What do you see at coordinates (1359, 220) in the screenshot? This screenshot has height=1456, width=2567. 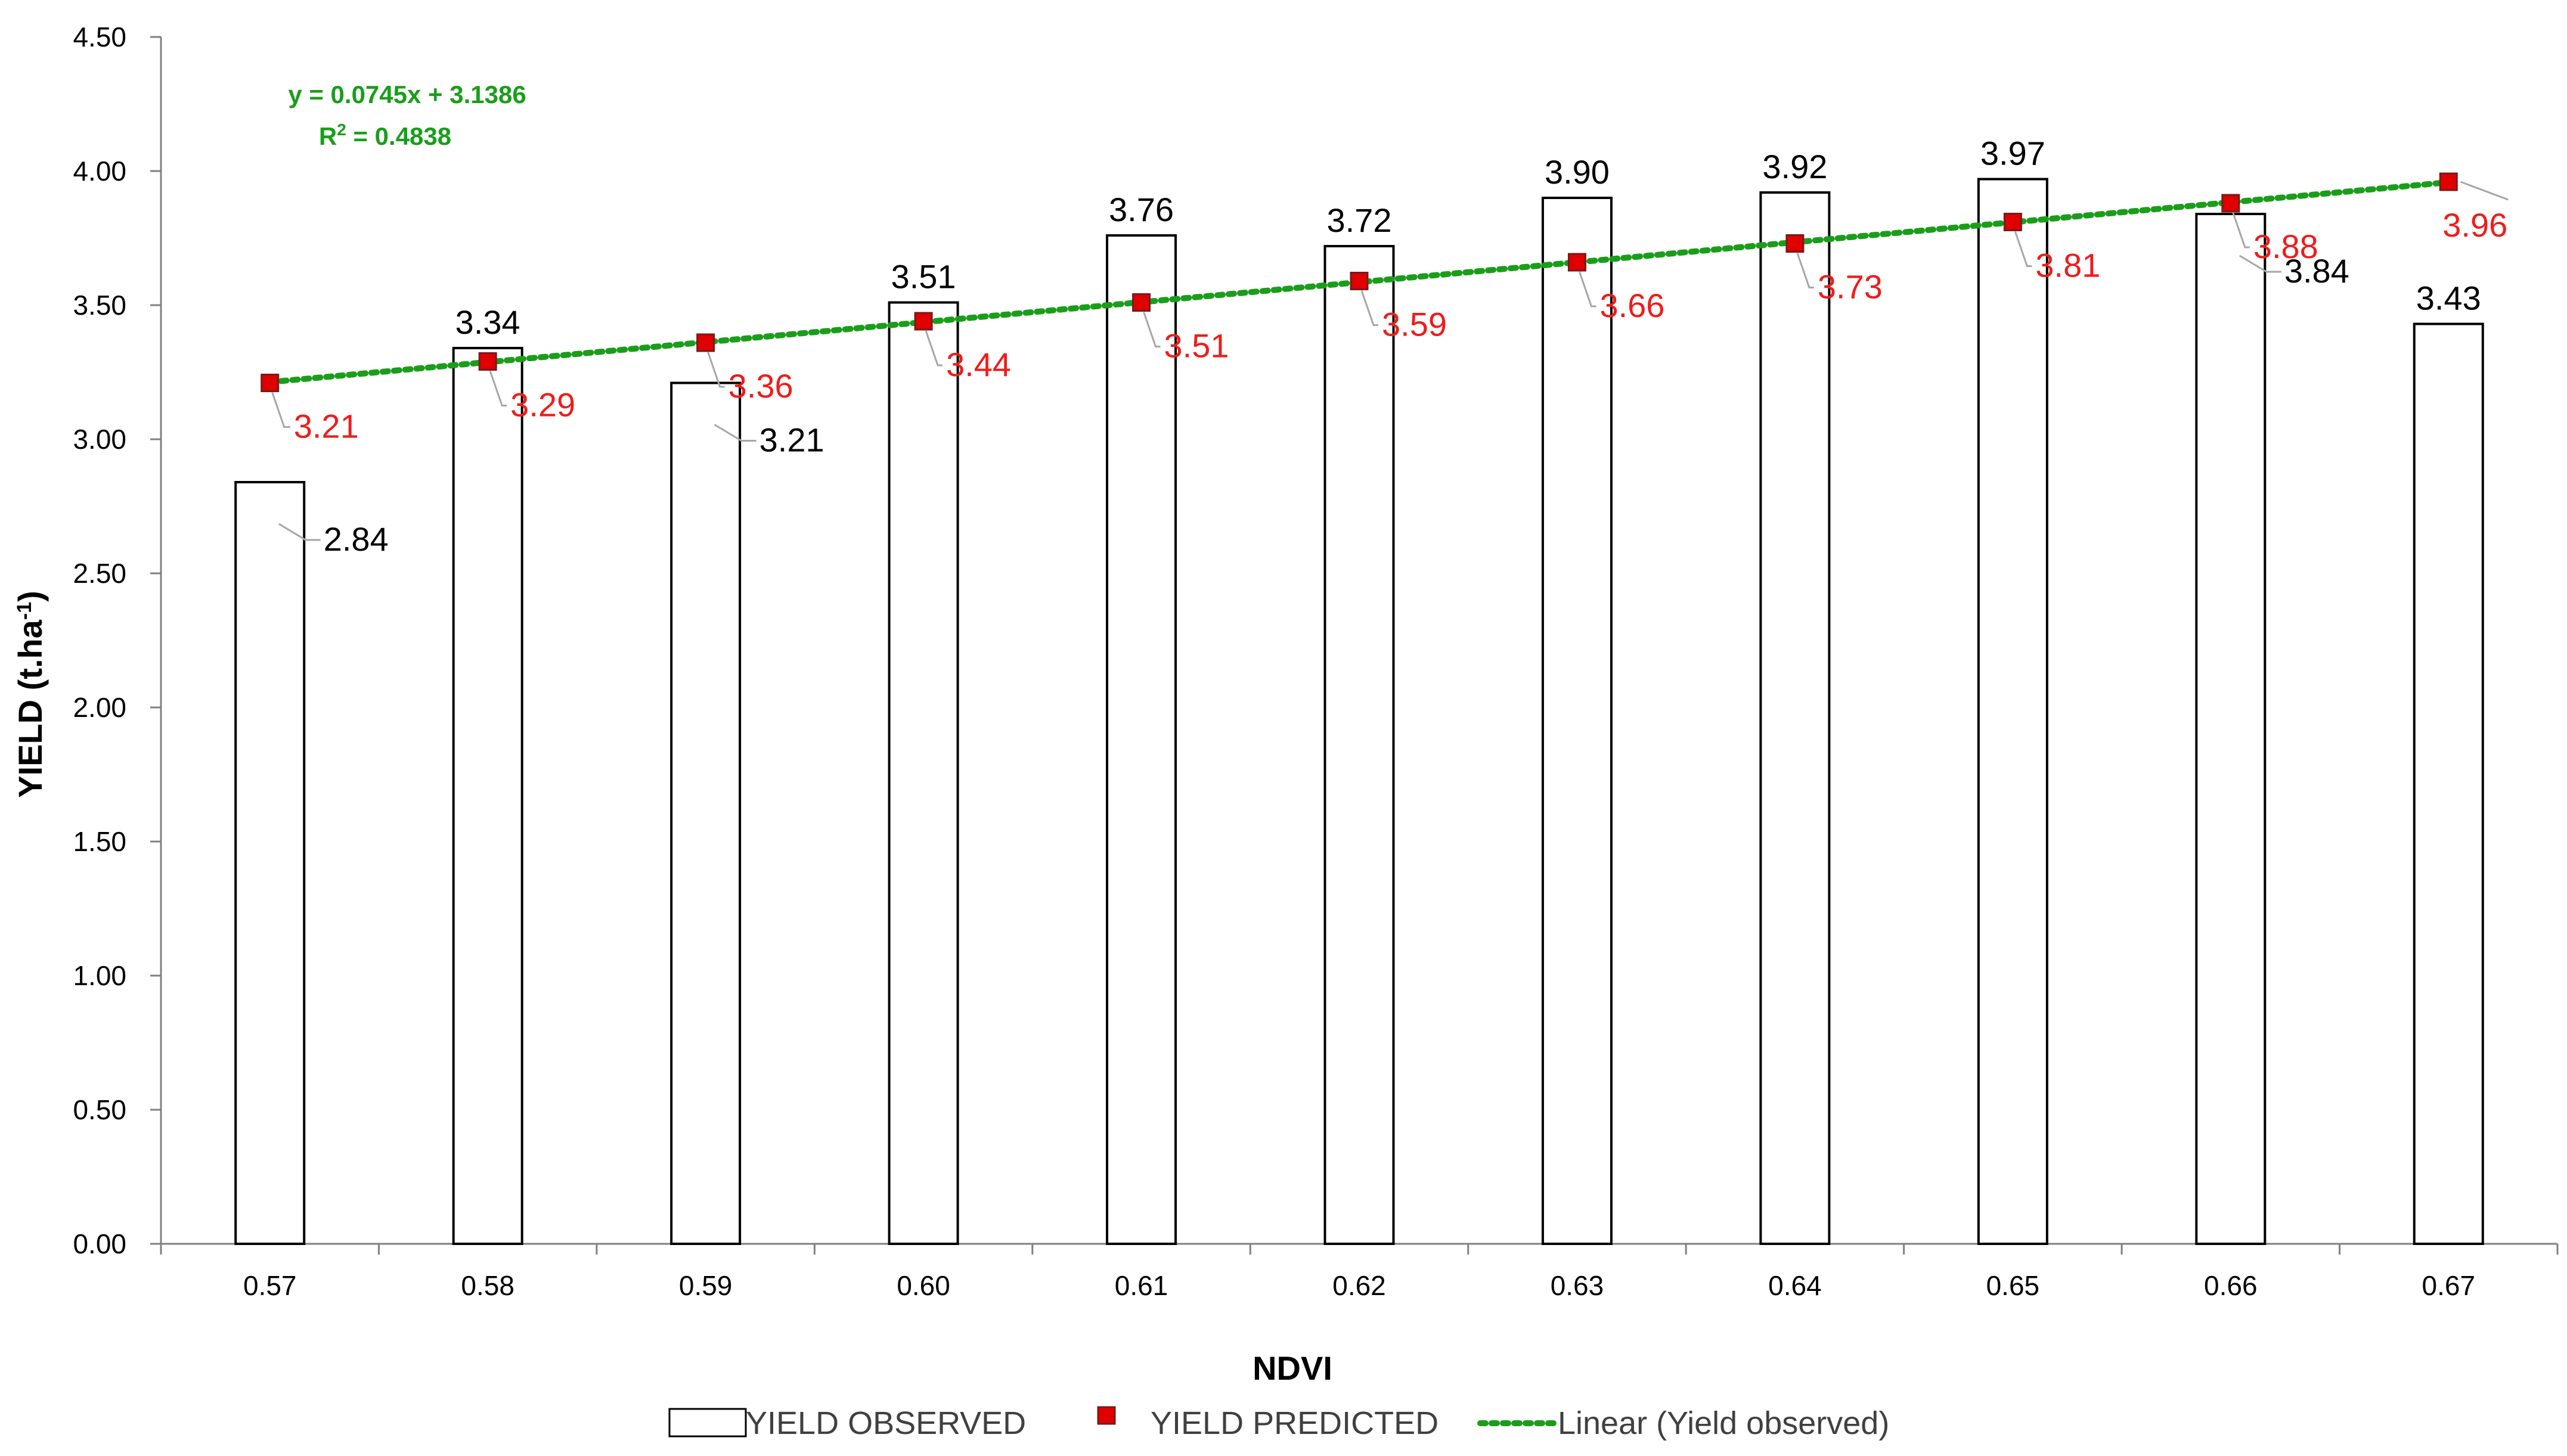 I see `observed-value-label: 3.72` at bounding box center [1359, 220].